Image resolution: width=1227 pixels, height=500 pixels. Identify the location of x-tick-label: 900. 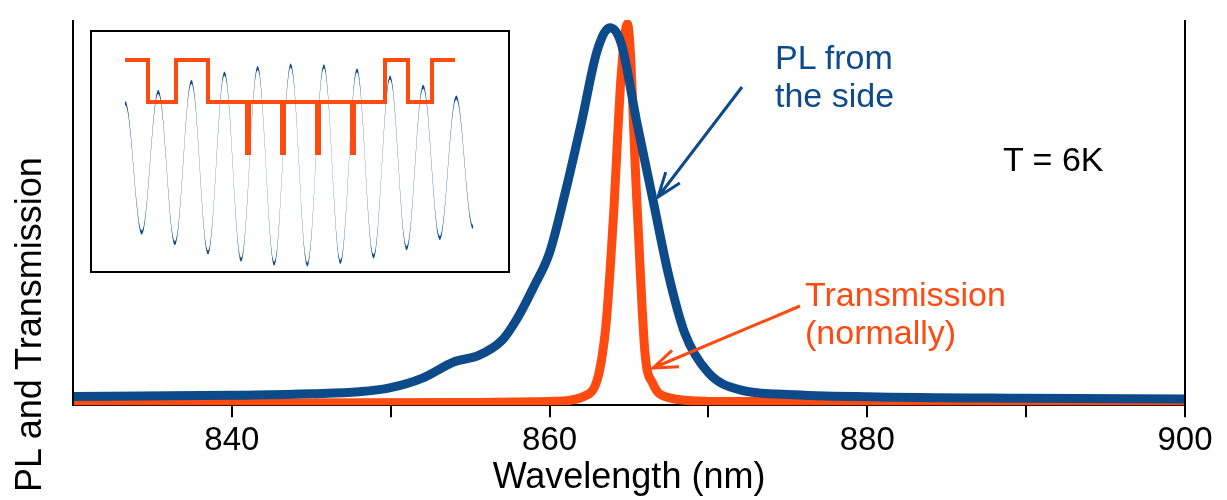
(1185, 439).